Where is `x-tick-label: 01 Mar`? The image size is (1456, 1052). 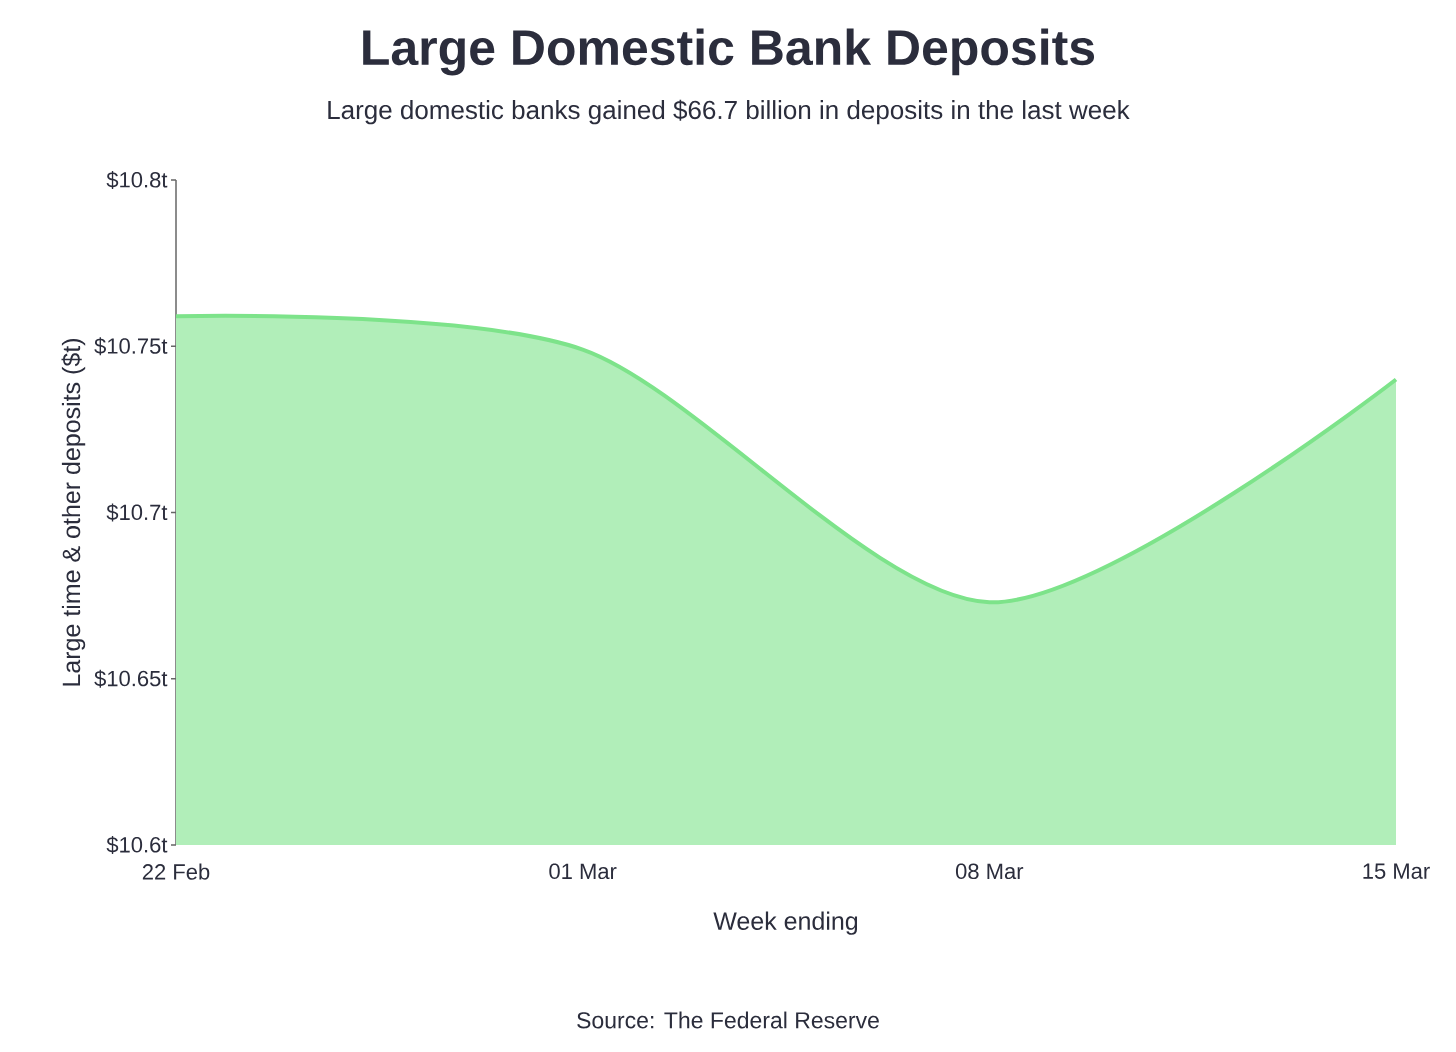
x-tick-label: 01 Mar is located at coordinates (583, 871).